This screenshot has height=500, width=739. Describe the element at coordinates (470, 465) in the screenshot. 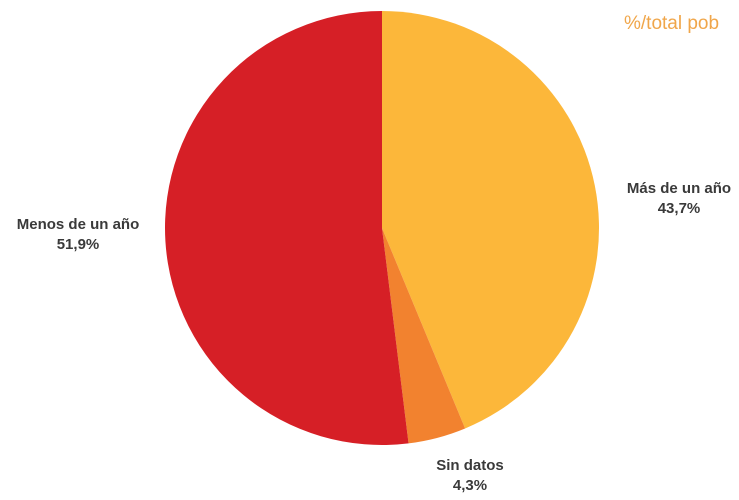

I see `slice-label-2: Sin datos` at that location.